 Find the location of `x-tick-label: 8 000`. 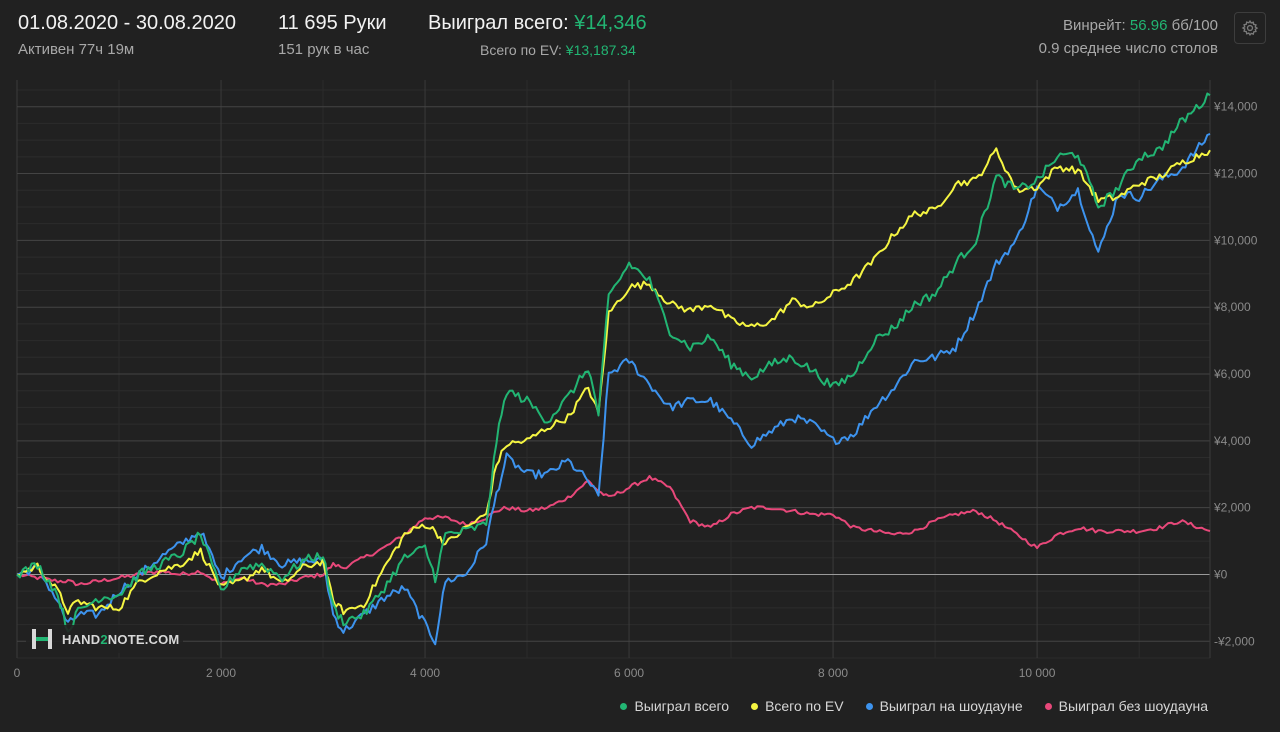

x-tick-label: 8 000 is located at coordinates (833, 673).